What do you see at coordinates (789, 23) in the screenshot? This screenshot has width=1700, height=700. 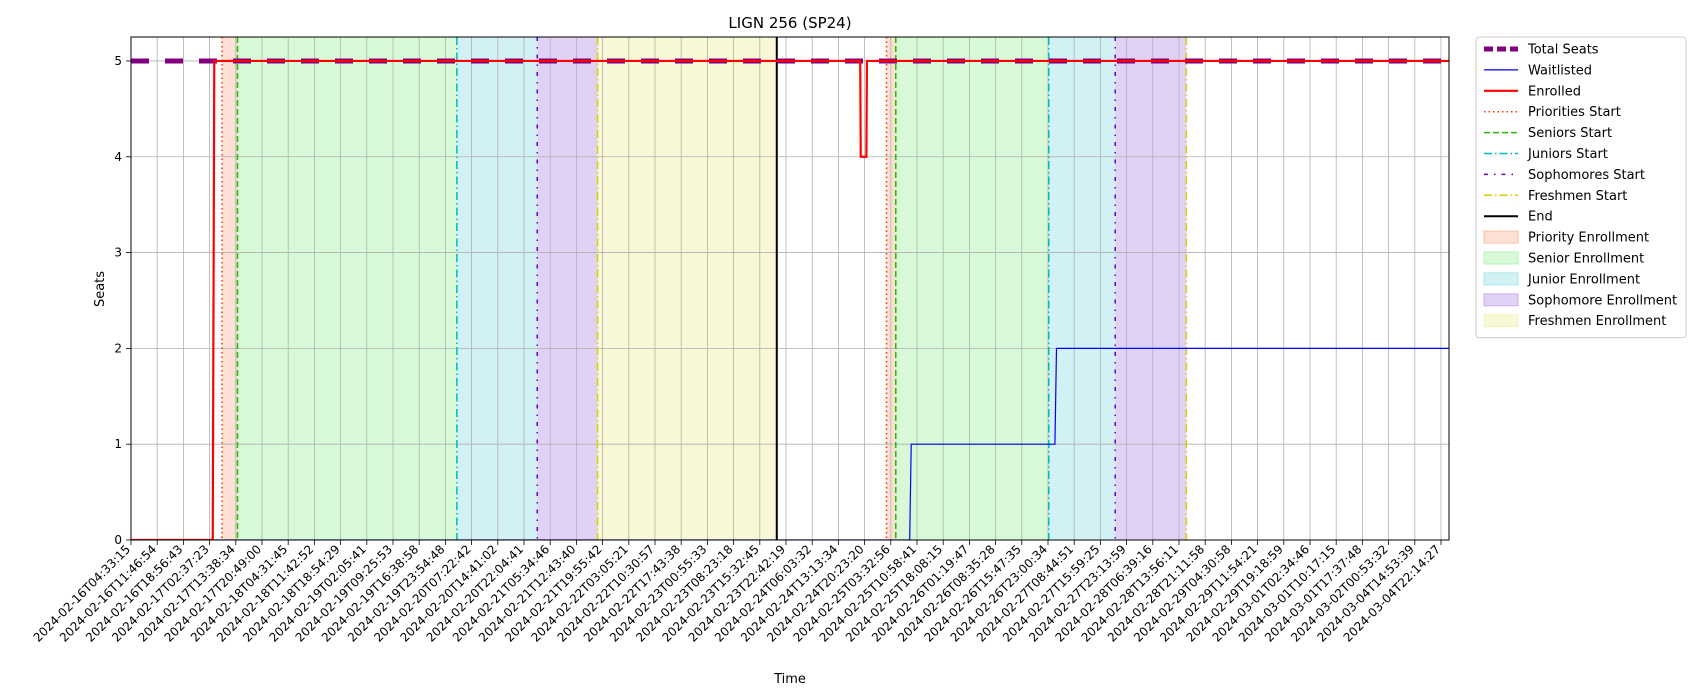 I see `chart-title: LIGN 256 (SP24)` at bounding box center [789, 23].